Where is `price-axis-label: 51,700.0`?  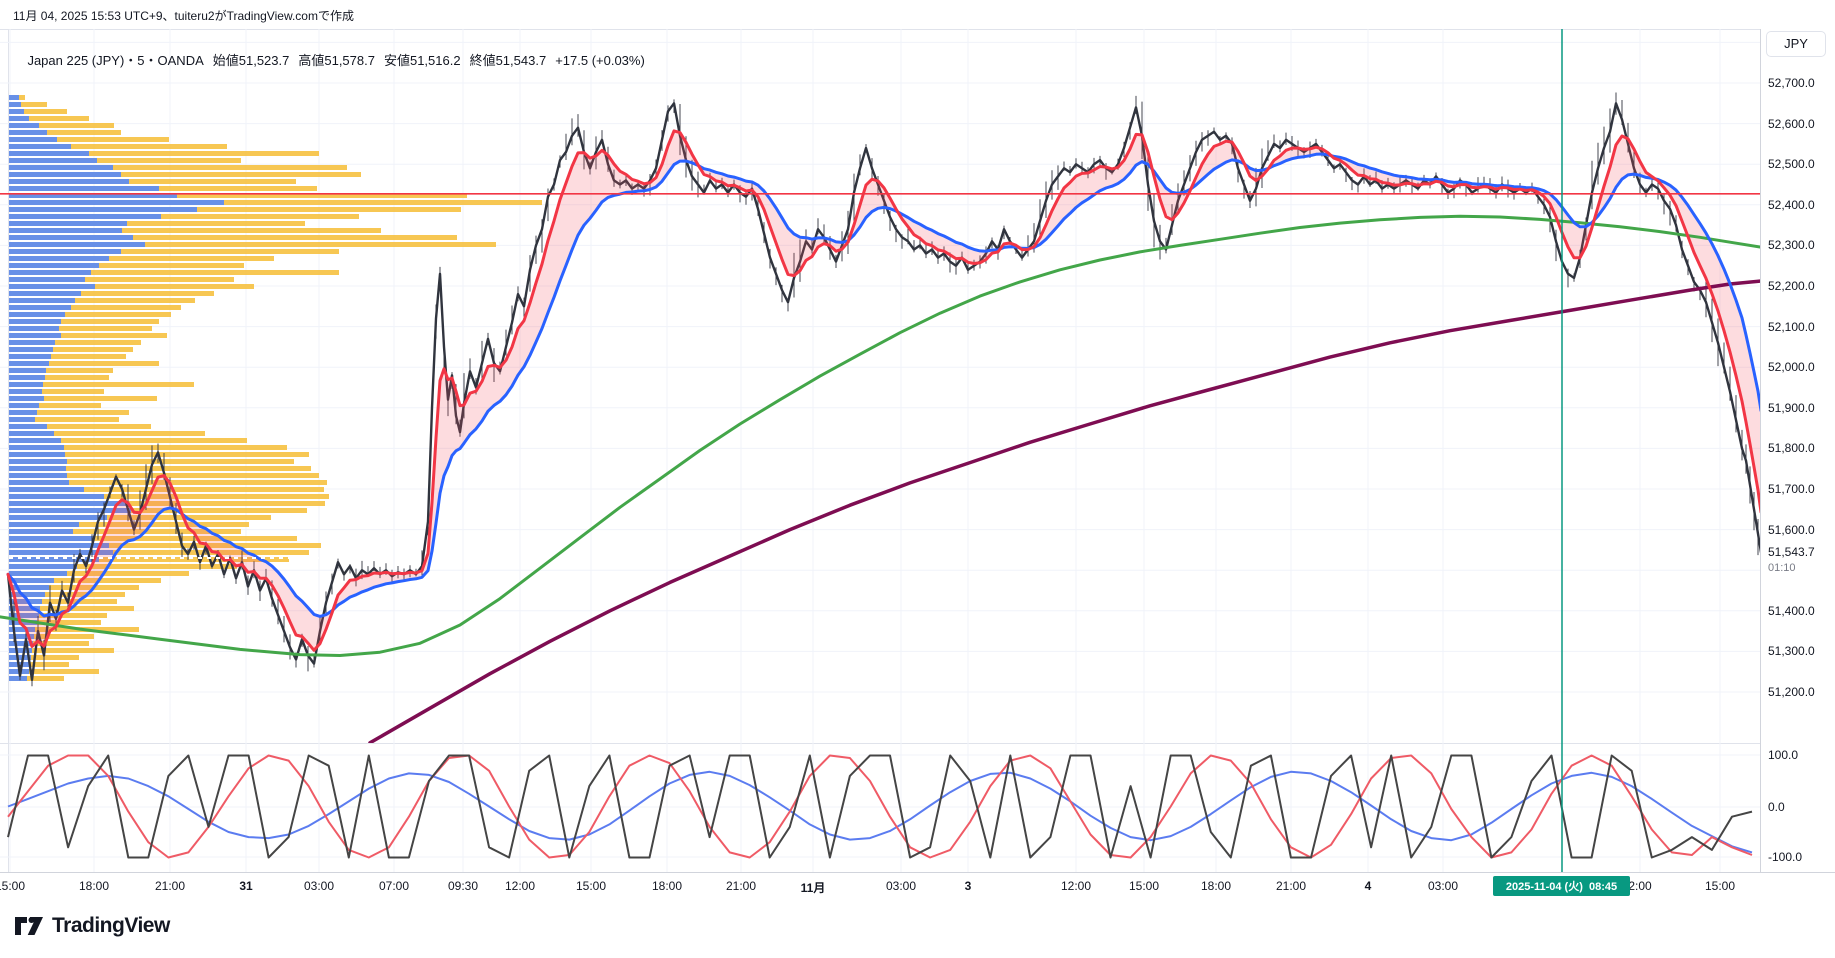 price-axis-label: 51,700.0 is located at coordinates (1791, 489).